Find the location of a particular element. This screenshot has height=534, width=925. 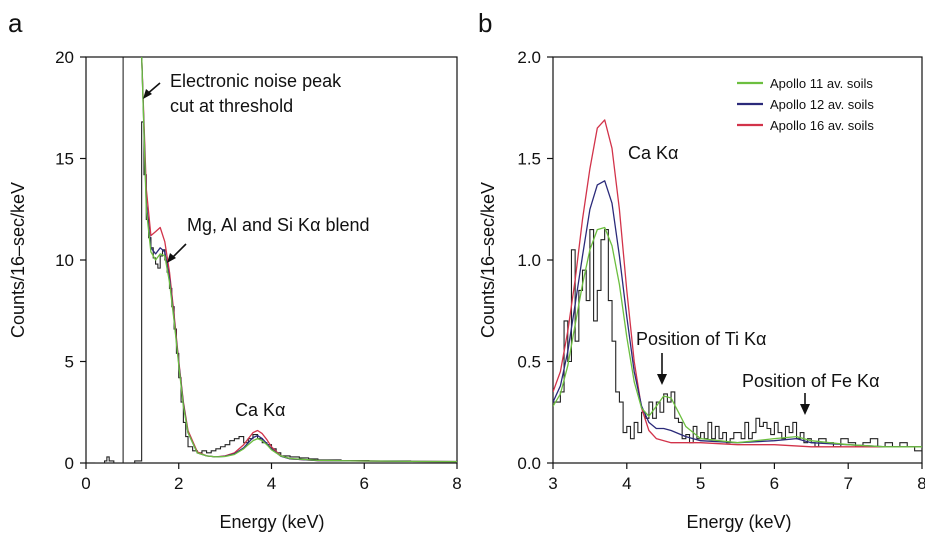

panel-b-annotation-fe: Position of Fe Kα is located at coordinates (810, 381).